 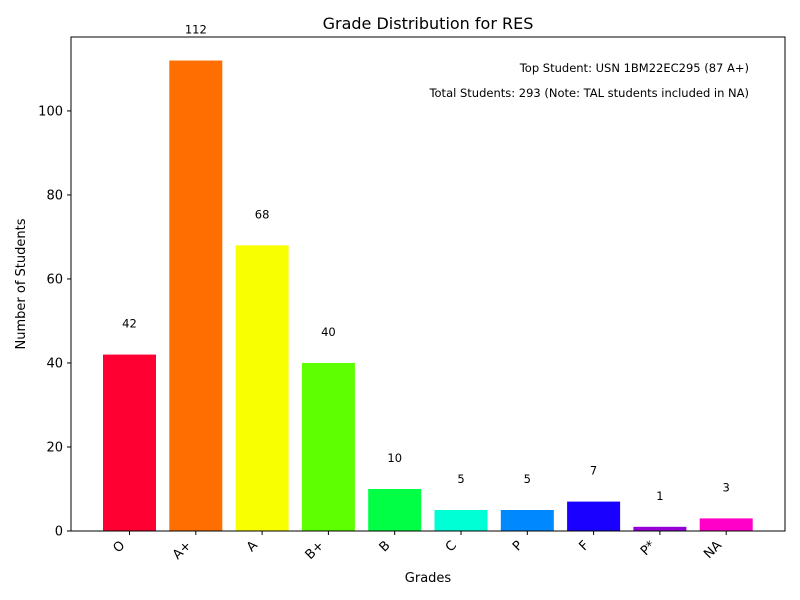 I want to click on y-axis-label: Number of Students, so click(x=21, y=283).